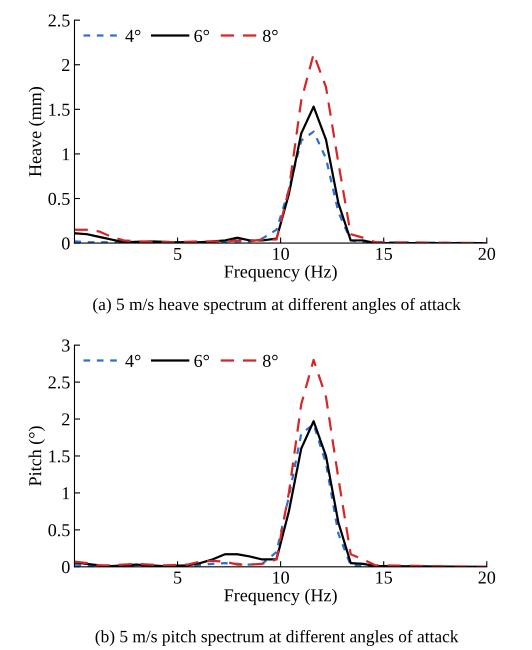 This screenshot has height=650, width=532. Describe the element at coordinates (36, 131) in the screenshot. I see `y-axis-title: Heave (mm)` at that location.